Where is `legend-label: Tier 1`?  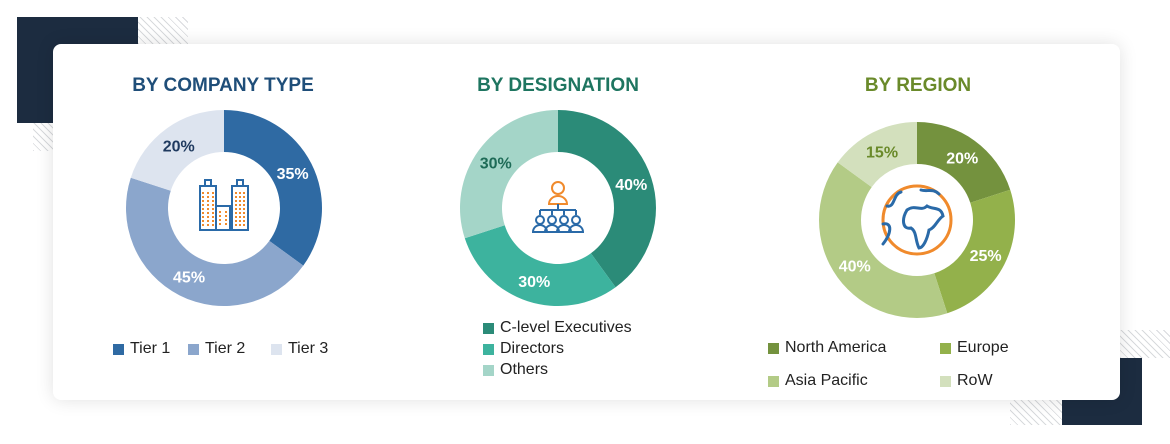
legend-label: Tier 1 is located at coordinates (150, 348).